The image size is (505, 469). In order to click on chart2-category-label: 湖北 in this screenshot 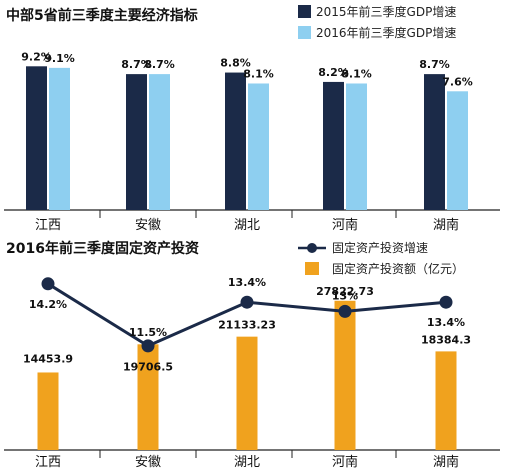, I will do `click(247, 462)`.